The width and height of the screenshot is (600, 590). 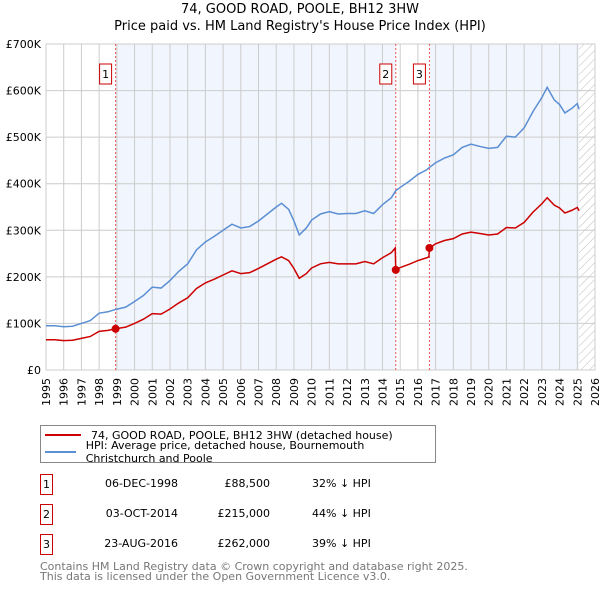 What do you see at coordinates (188, 392) in the screenshot?
I see `x-tick-label: 2003` at bounding box center [188, 392].